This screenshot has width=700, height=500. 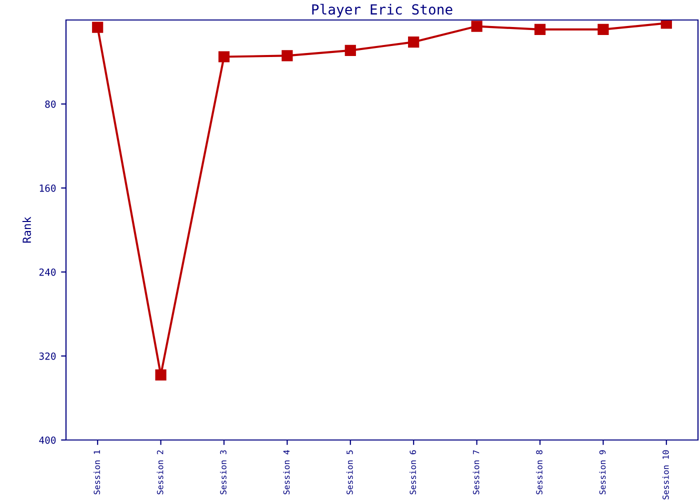 What do you see at coordinates (476, 472) in the screenshot?
I see `x-tick-label: Session 7` at bounding box center [476, 472].